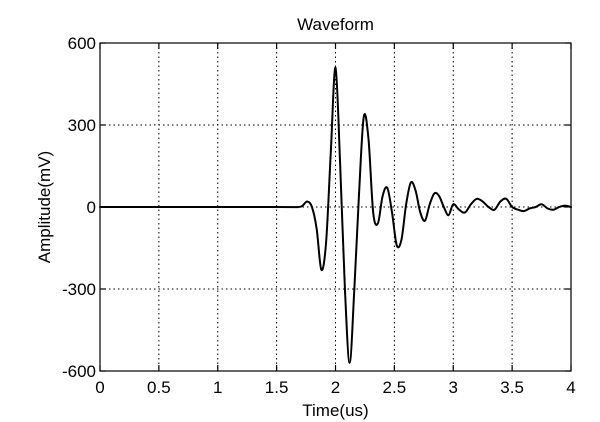  What do you see at coordinates (44, 207) in the screenshot?
I see `y-axis-title: Amplitude(mV)` at bounding box center [44, 207].